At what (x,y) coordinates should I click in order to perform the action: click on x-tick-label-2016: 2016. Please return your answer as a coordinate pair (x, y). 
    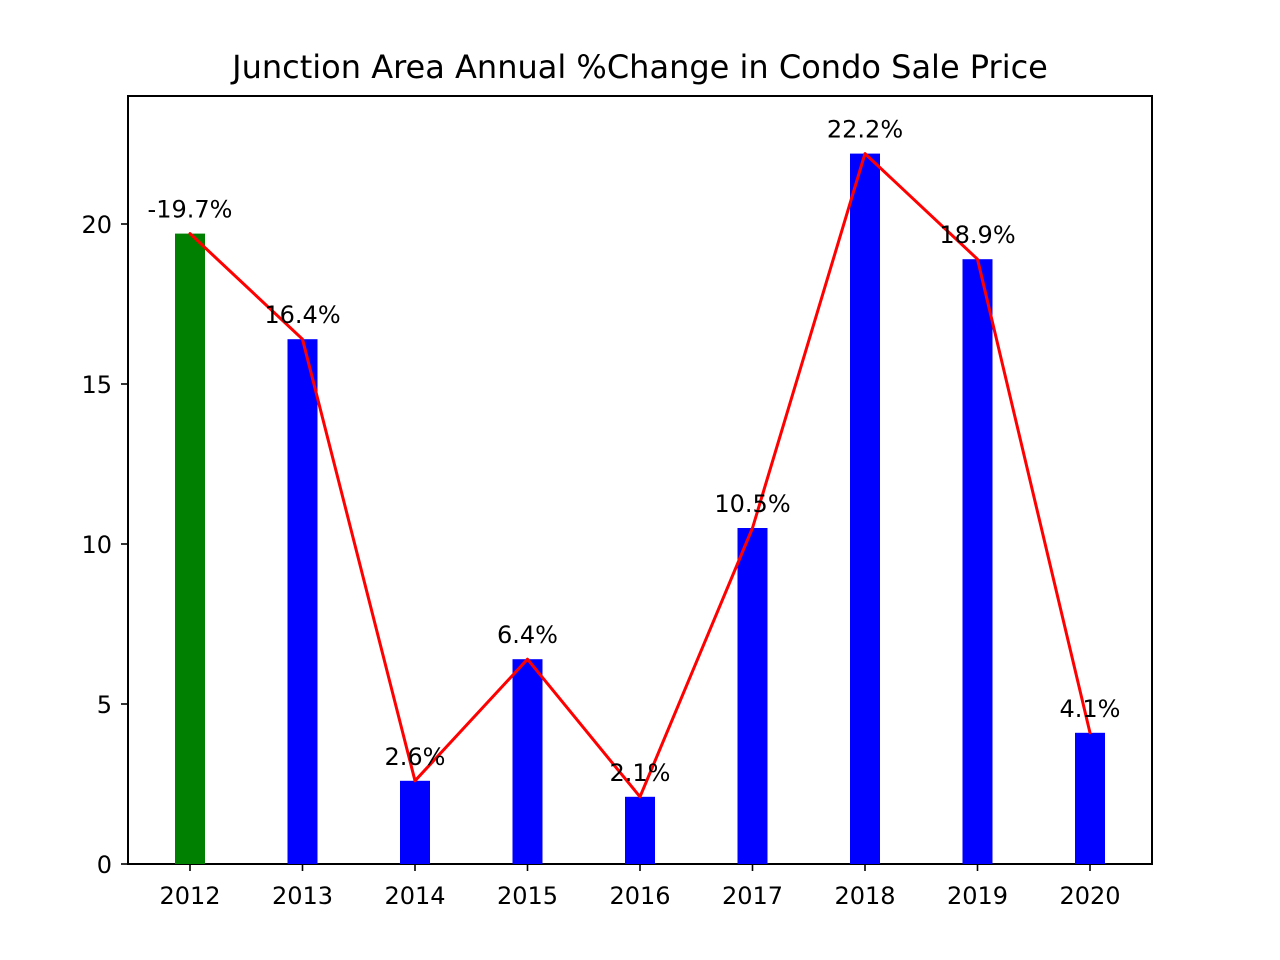
    Looking at the image, I should click on (639, 896).